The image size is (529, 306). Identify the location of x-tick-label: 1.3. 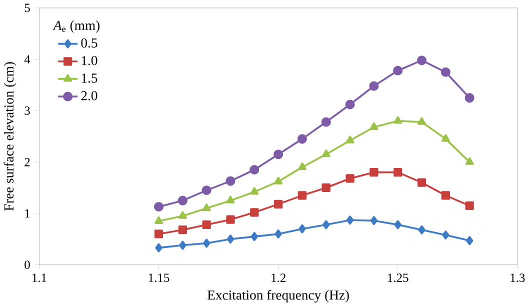
(517, 278).